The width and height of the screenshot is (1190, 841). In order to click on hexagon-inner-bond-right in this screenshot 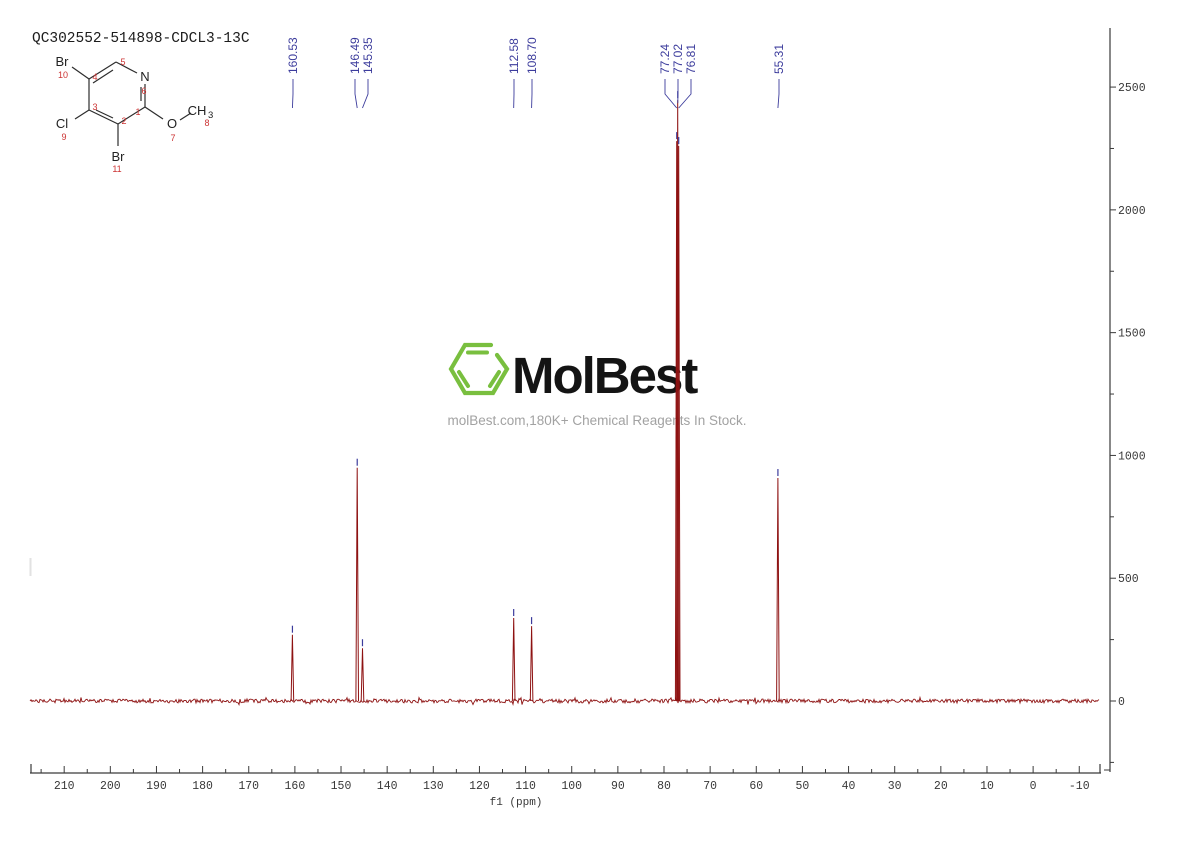, I will do `click(494, 379)`.